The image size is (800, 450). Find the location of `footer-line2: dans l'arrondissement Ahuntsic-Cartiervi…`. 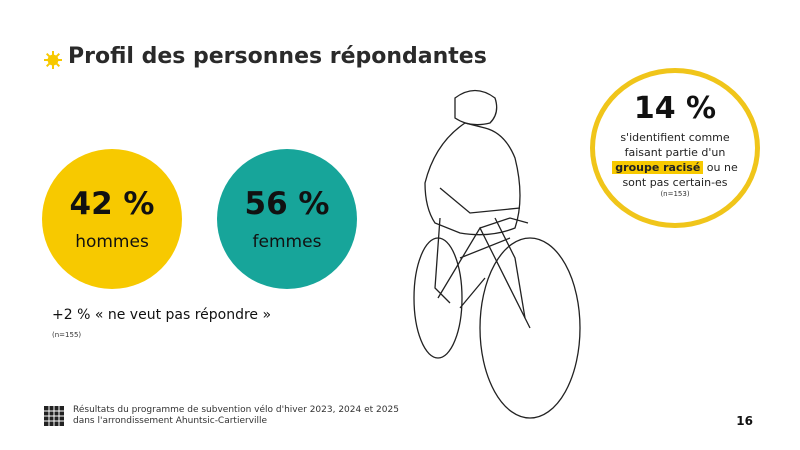

footer-line2: dans l'arrondissement Ahuntsic-Cartiervi… is located at coordinates (170, 421).